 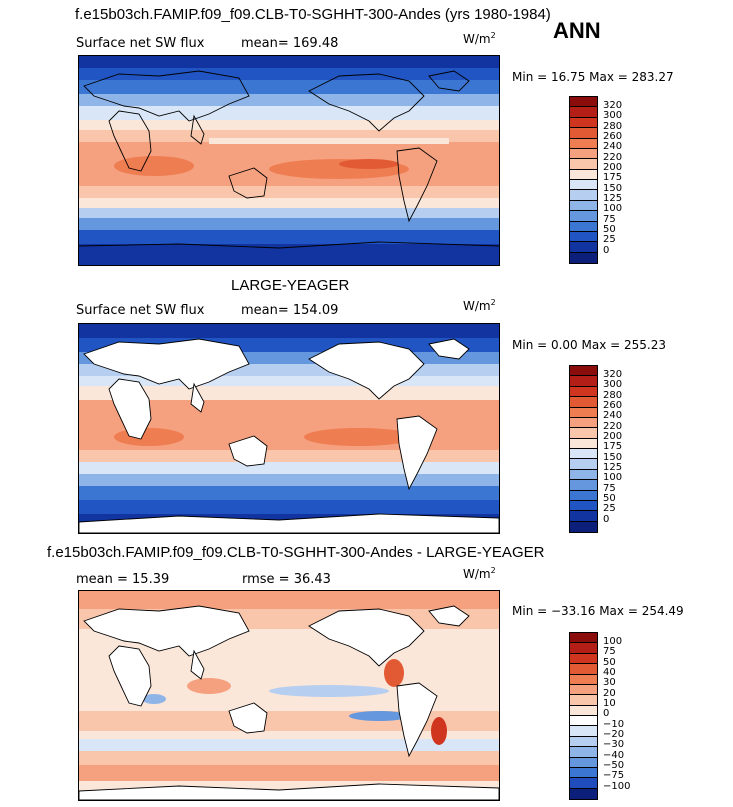 I want to click on colorbar-label: −100, so click(x=617, y=786).